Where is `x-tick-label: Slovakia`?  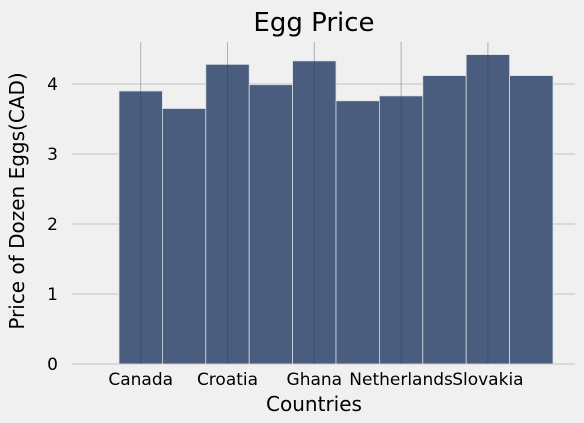 x-tick-label: Slovakia is located at coordinates (487, 380).